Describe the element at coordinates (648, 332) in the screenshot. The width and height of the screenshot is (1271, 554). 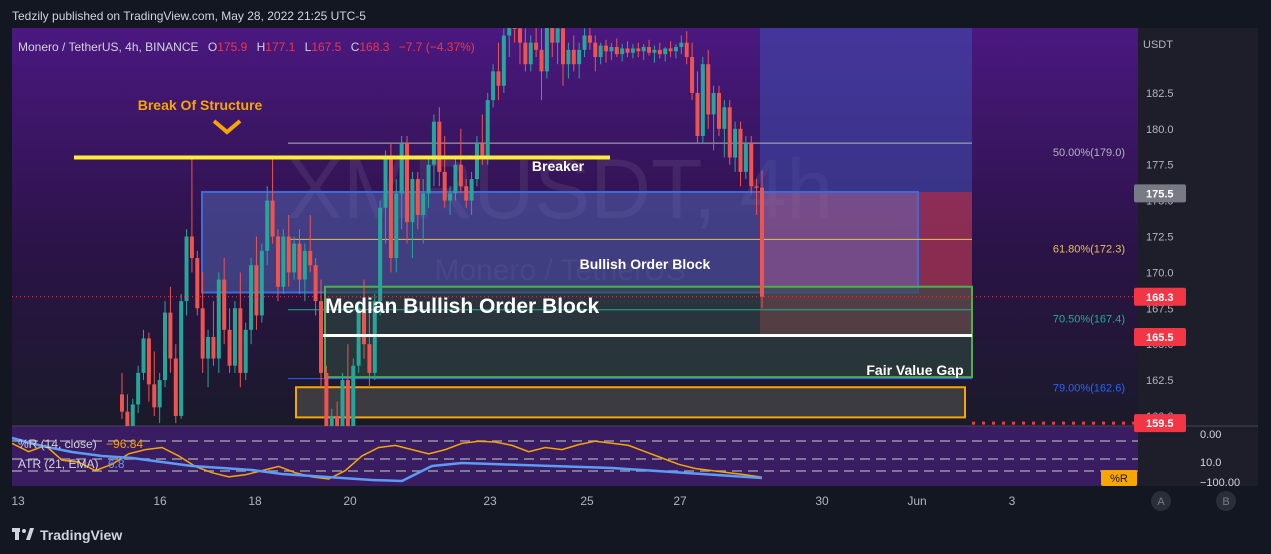
I see `bullish-order-block-zone` at that location.